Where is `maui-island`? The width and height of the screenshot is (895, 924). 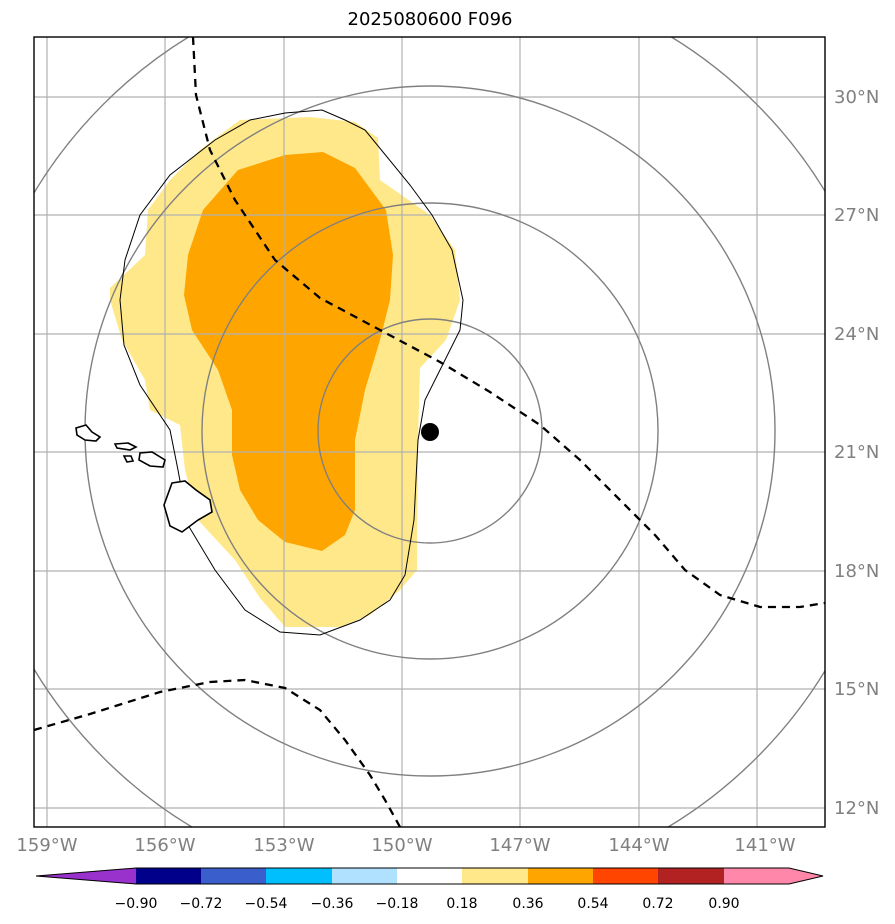 maui-island is located at coordinates (152, 459).